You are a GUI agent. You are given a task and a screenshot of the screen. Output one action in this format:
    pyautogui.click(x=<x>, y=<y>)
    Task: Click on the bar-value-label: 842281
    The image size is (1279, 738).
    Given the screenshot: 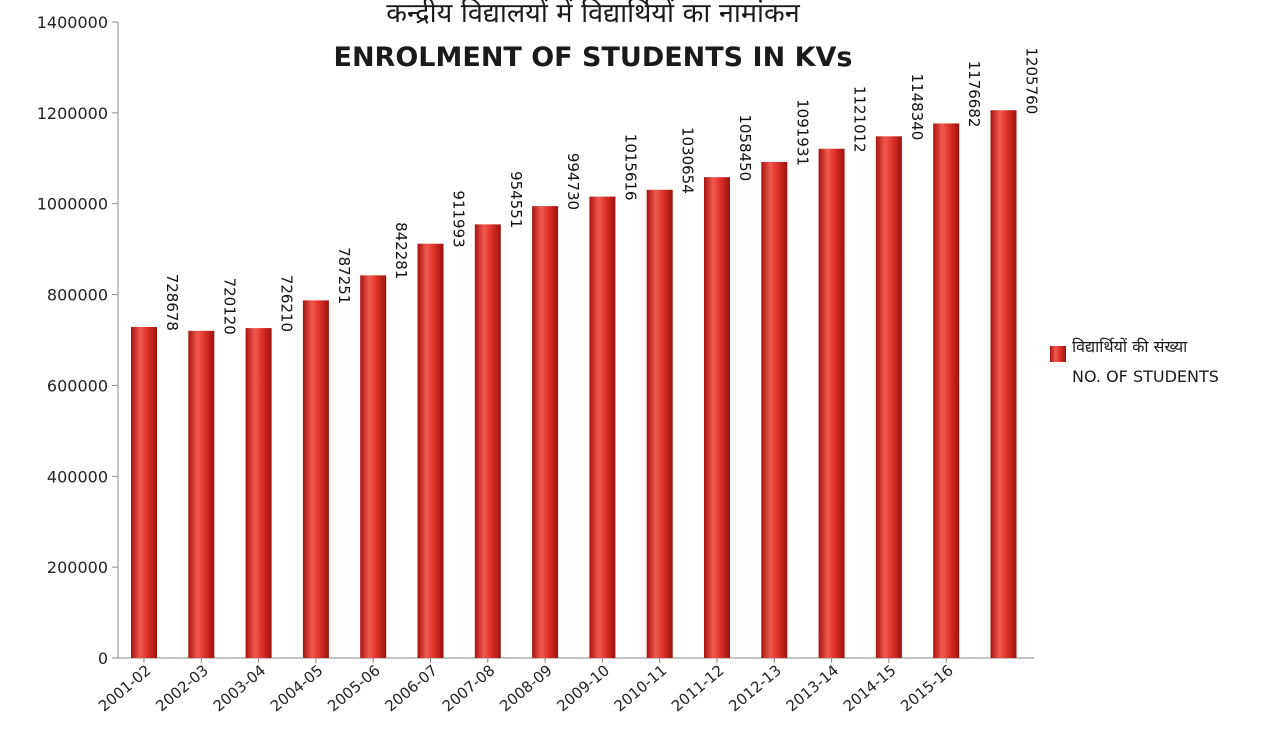 What is the action you would take?
    pyautogui.click(x=401, y=250)
    